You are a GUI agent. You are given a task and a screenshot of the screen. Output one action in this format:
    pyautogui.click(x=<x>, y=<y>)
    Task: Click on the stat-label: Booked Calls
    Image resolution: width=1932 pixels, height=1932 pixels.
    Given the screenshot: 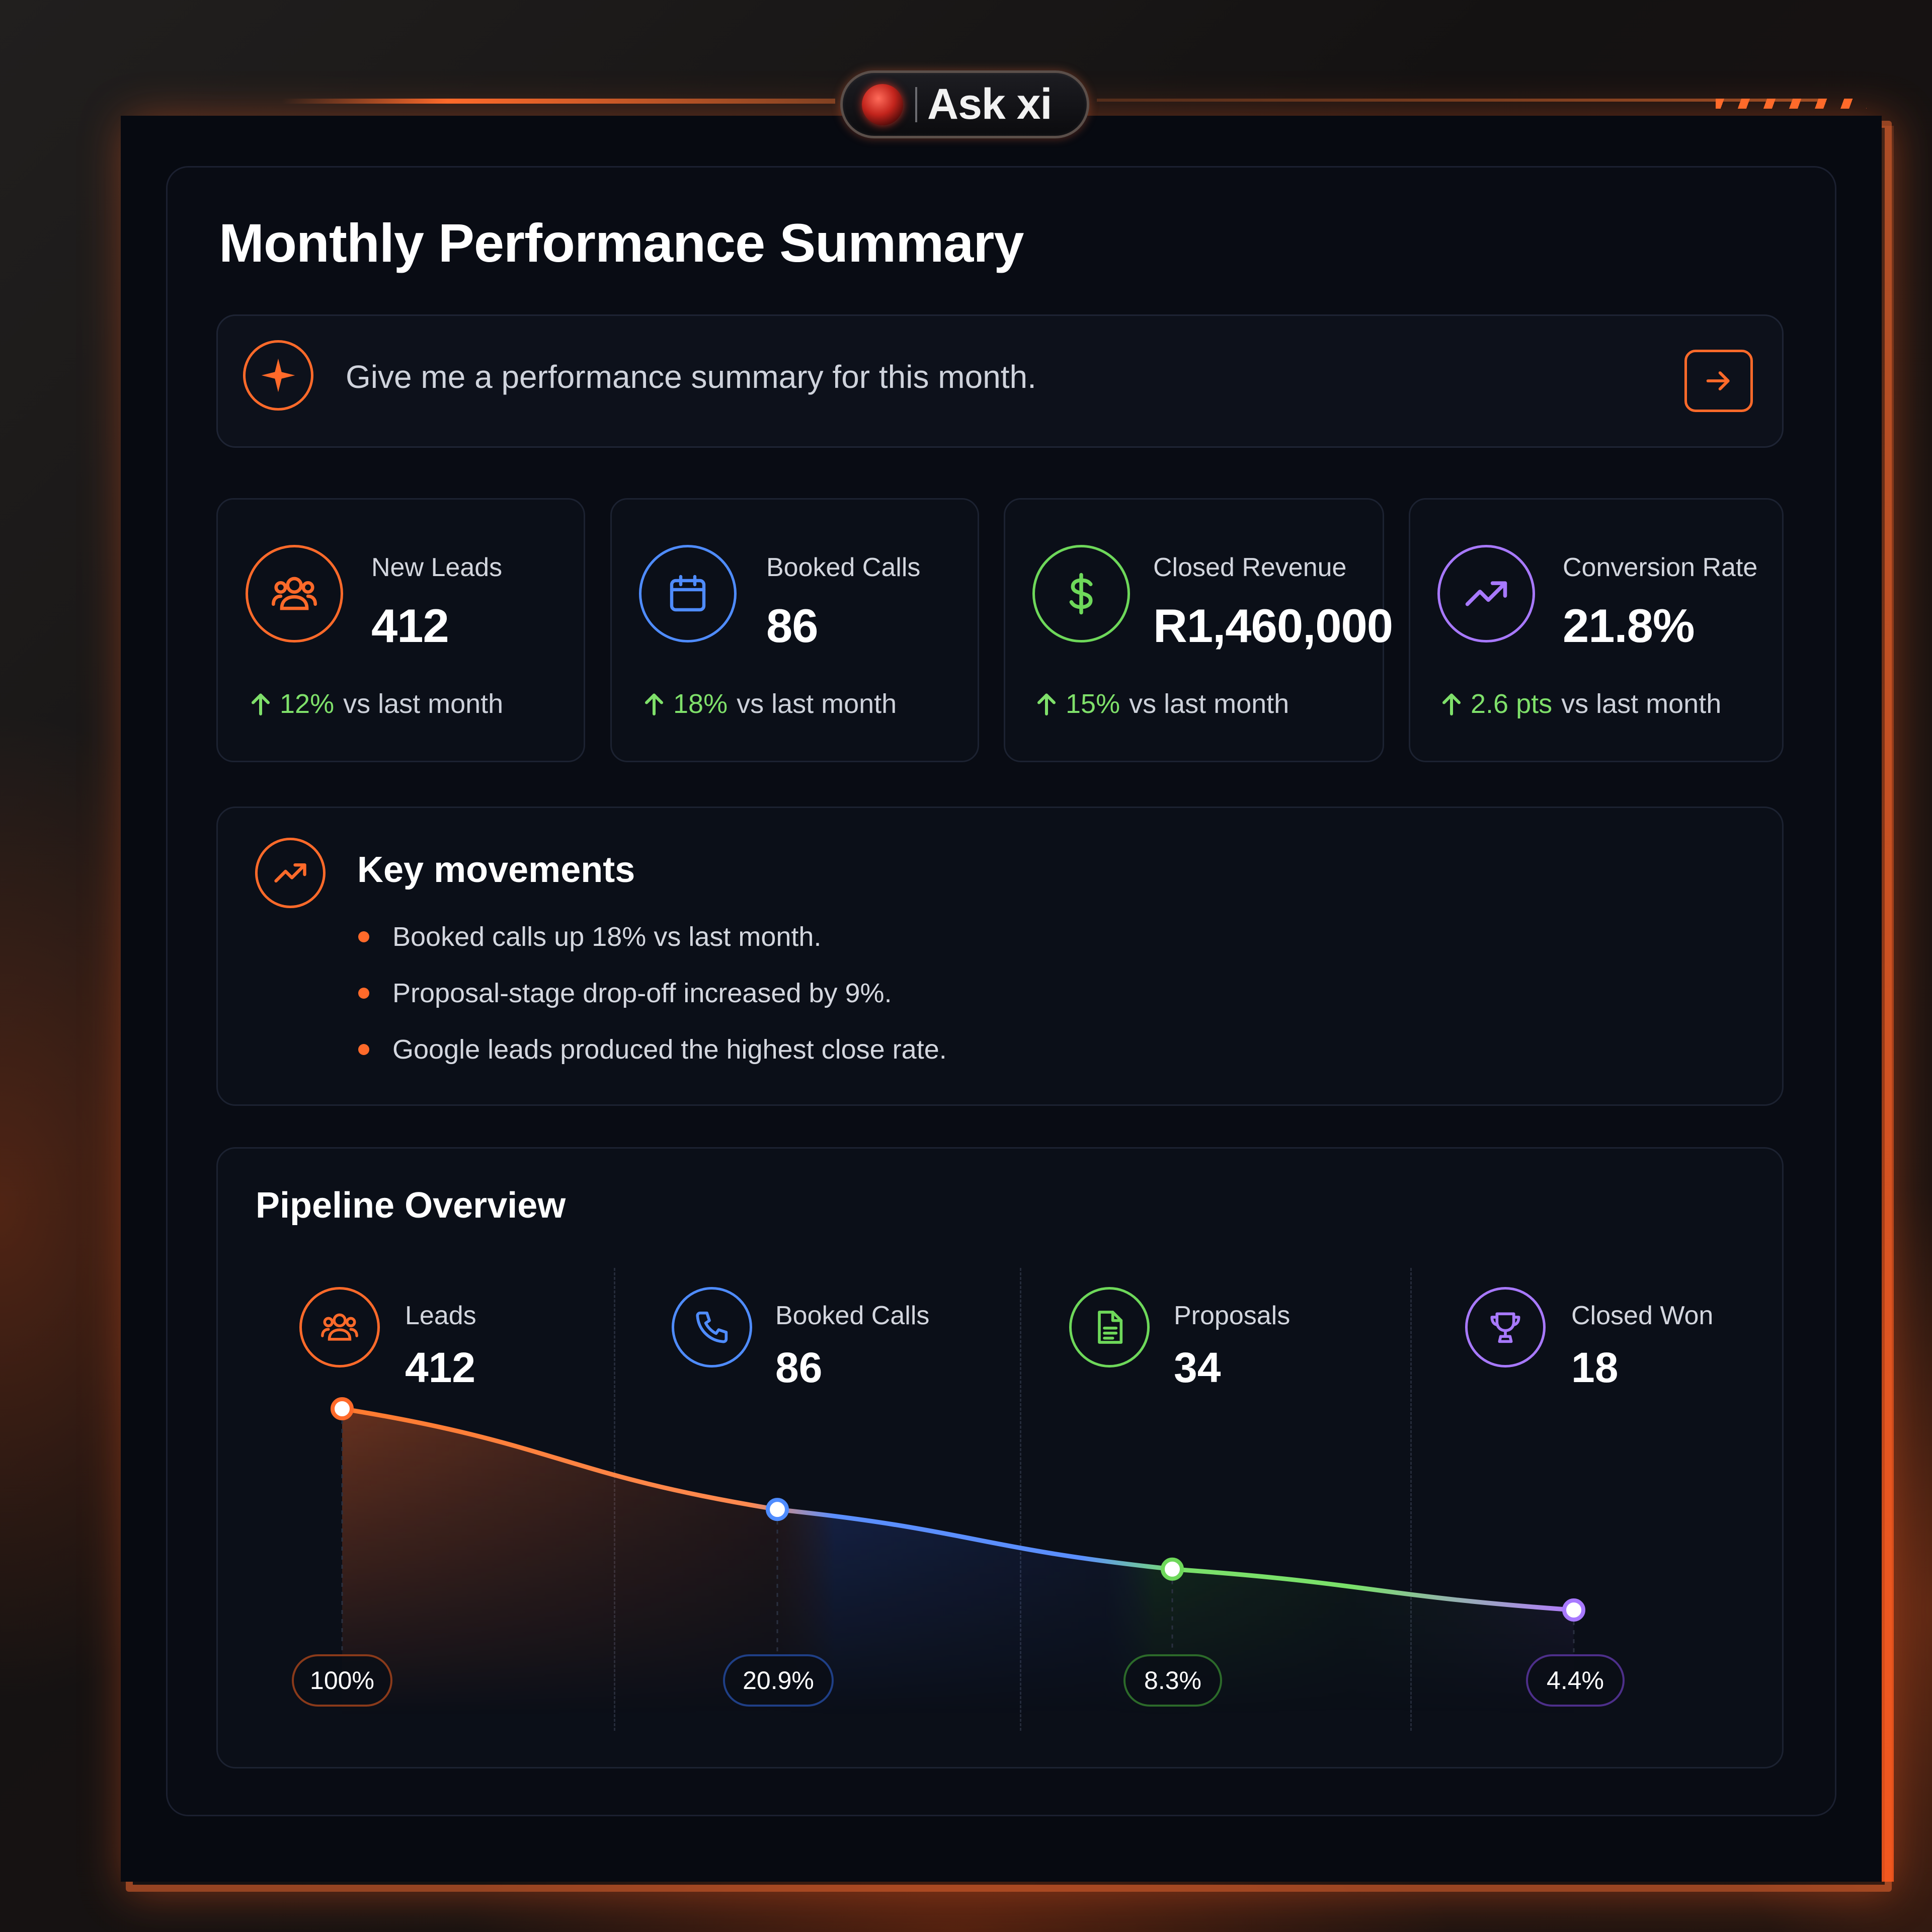 What is the action you would take?
    pyautogui.click(x=844, y=568)
    